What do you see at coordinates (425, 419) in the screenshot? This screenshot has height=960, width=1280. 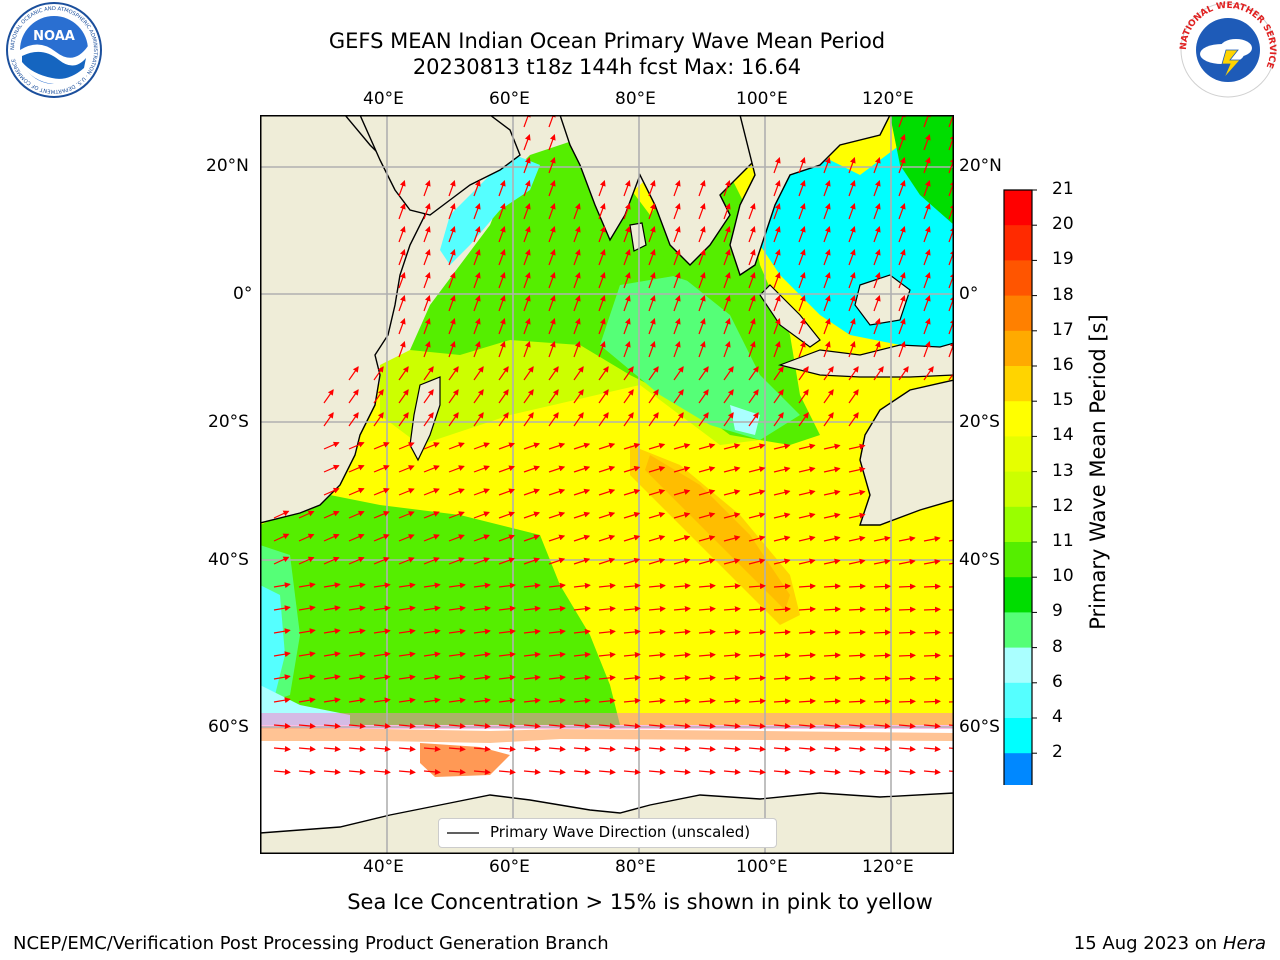 I see `land-madagascar` at bounding box center [425, 419].